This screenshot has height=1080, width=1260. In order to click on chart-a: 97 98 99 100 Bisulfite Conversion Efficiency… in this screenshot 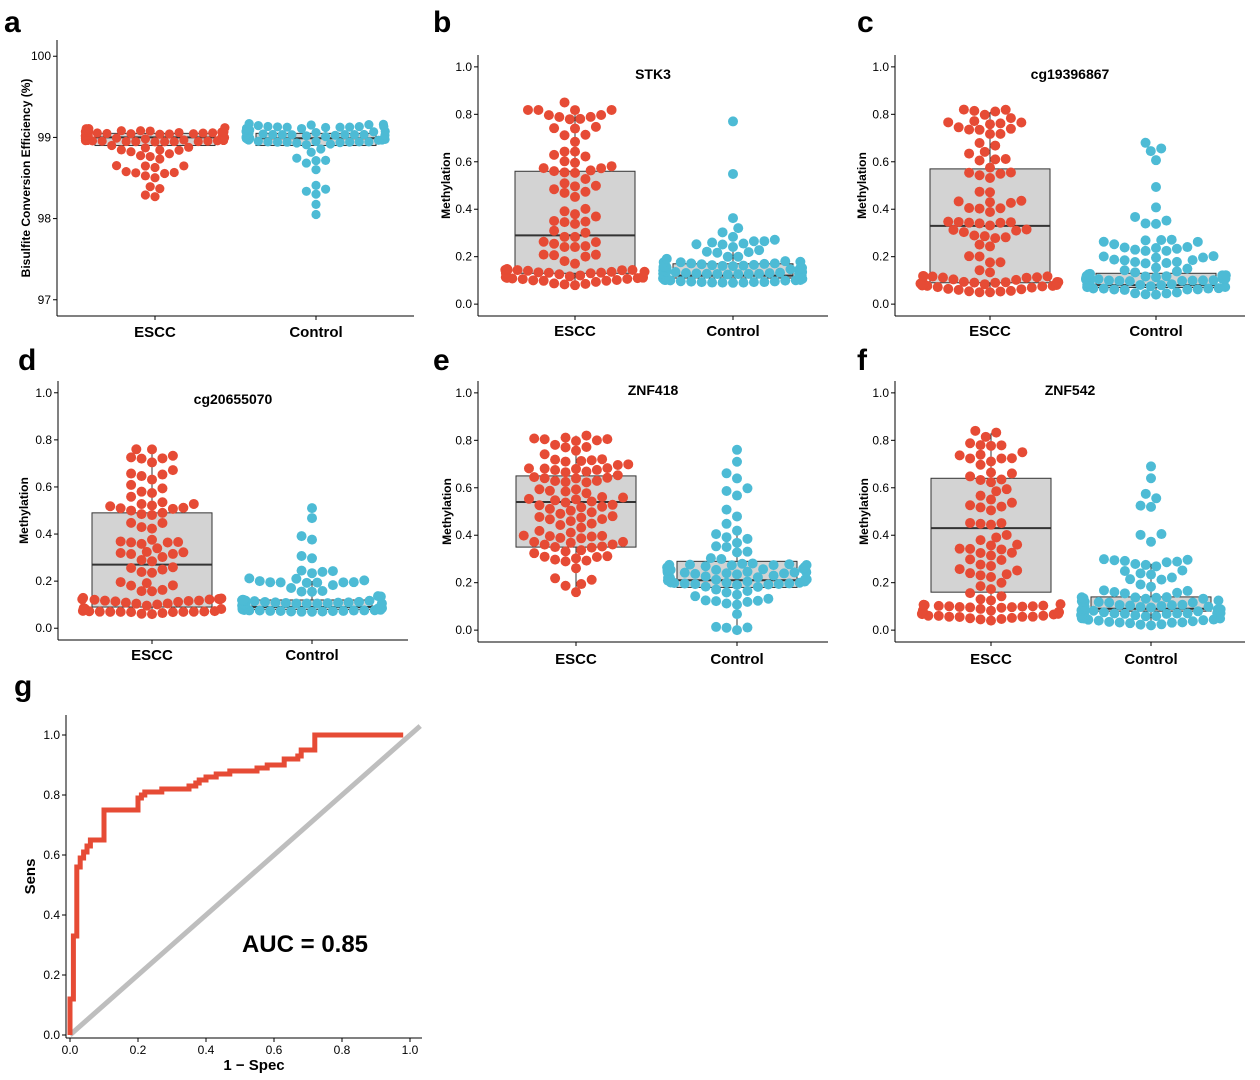, I will do `click(216, 190)`.